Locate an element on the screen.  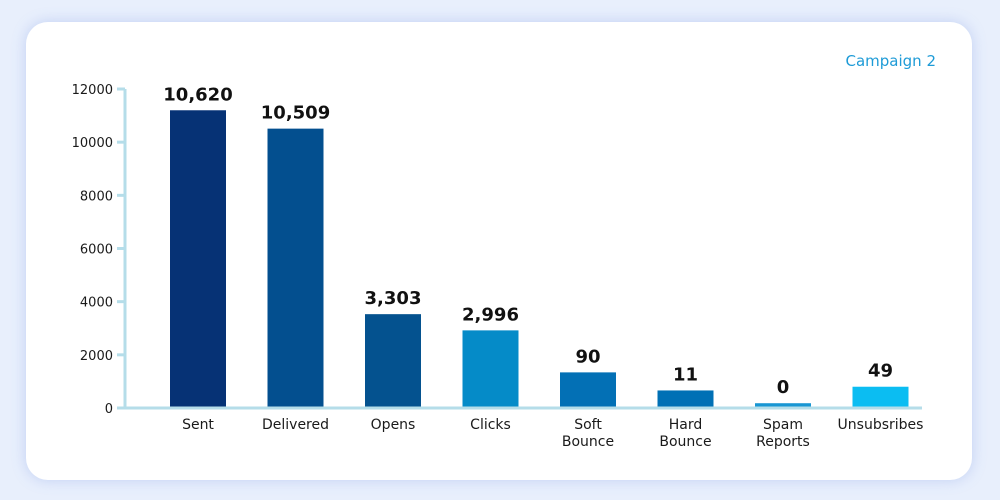
y-tick-label: 12000 is located at coordinates (92, 90).